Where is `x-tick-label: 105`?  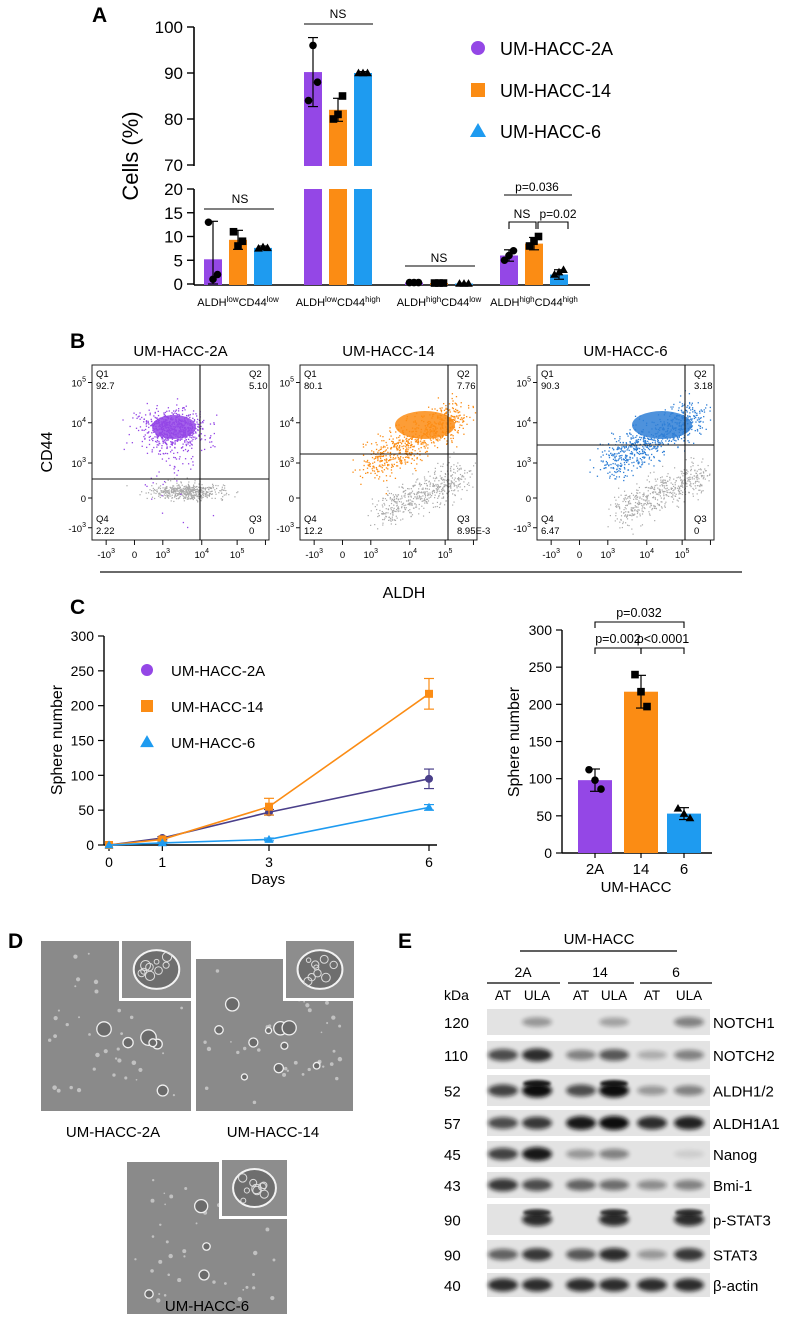 x-tick-label: 105 is located at coordinates (237, 554).